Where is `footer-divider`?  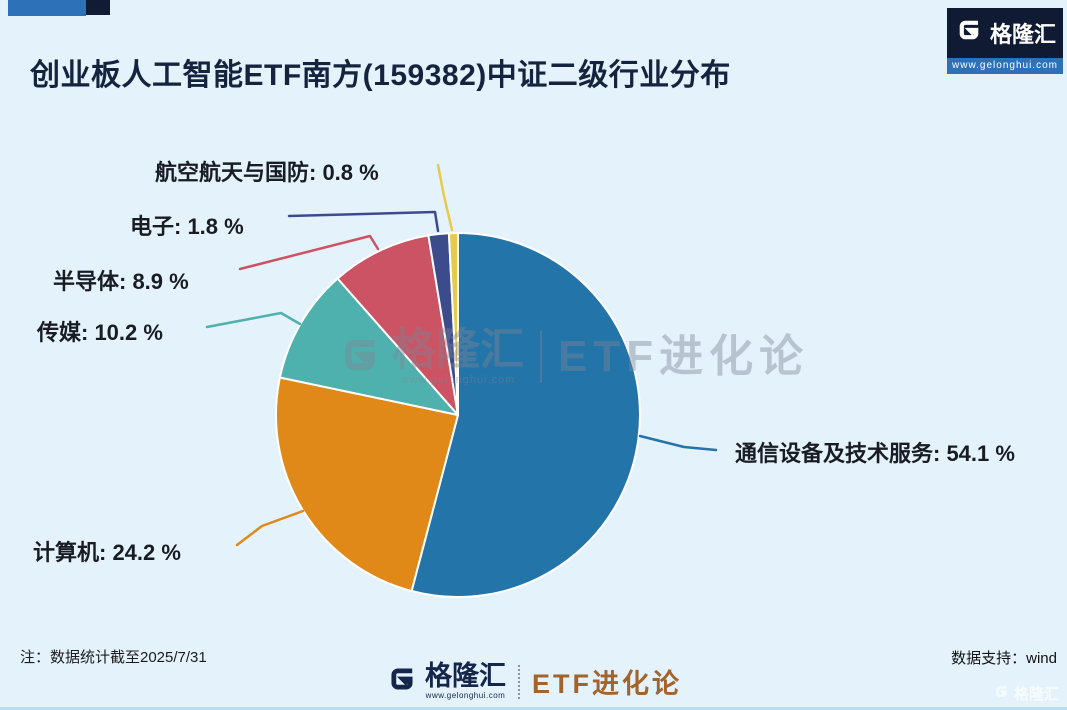 footer-divider is located at coordinates (519, 681).